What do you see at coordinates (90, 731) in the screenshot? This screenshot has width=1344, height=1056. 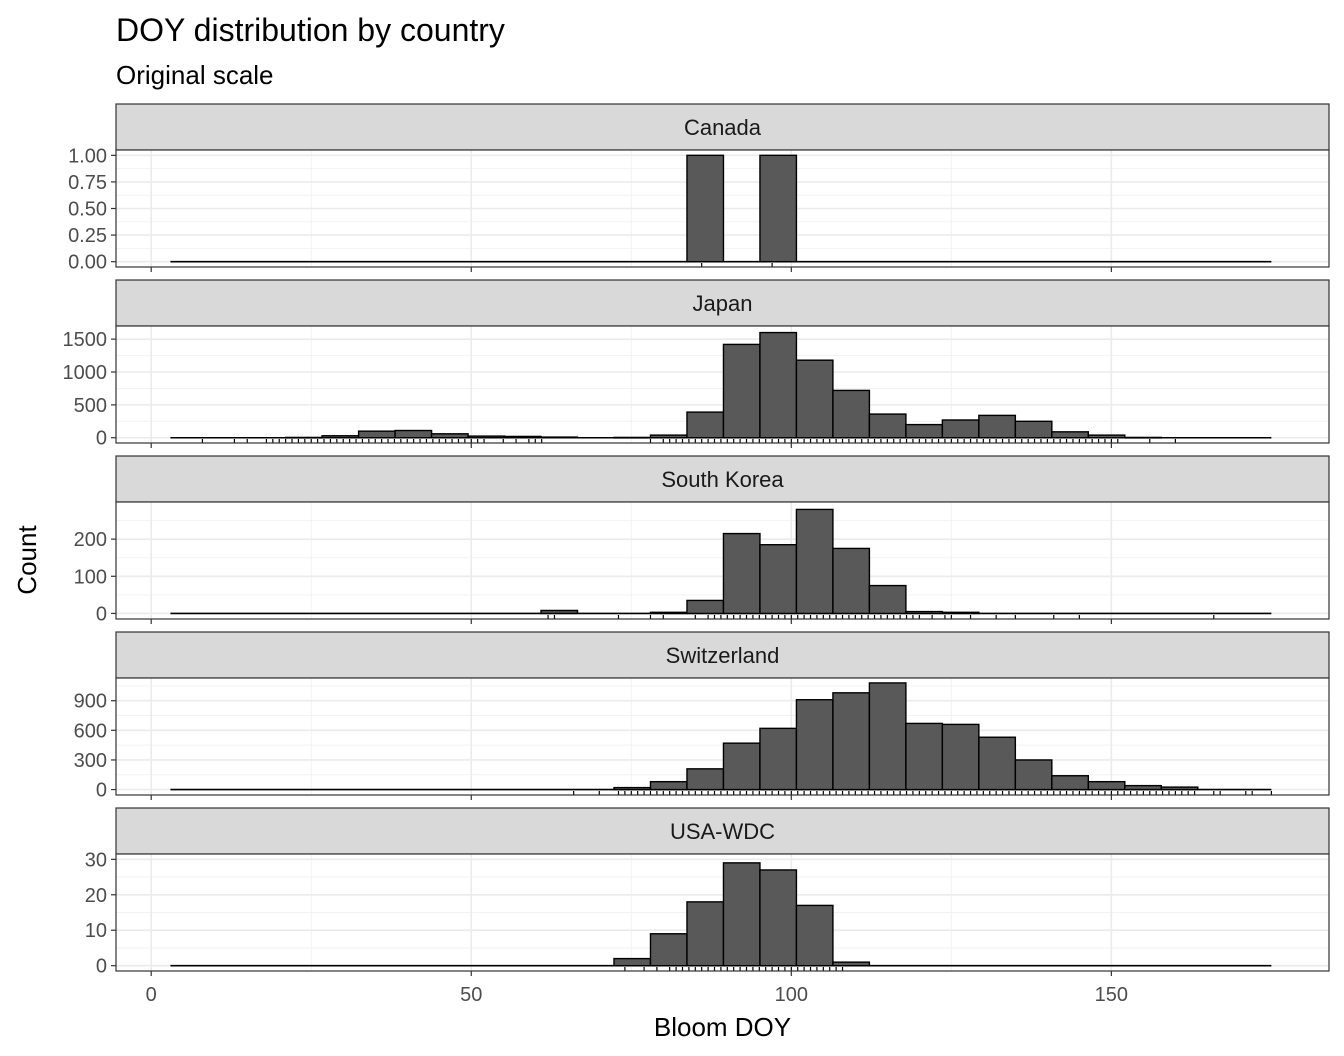 I see `y-tick-label: 600` at bounding box center [90, 731].